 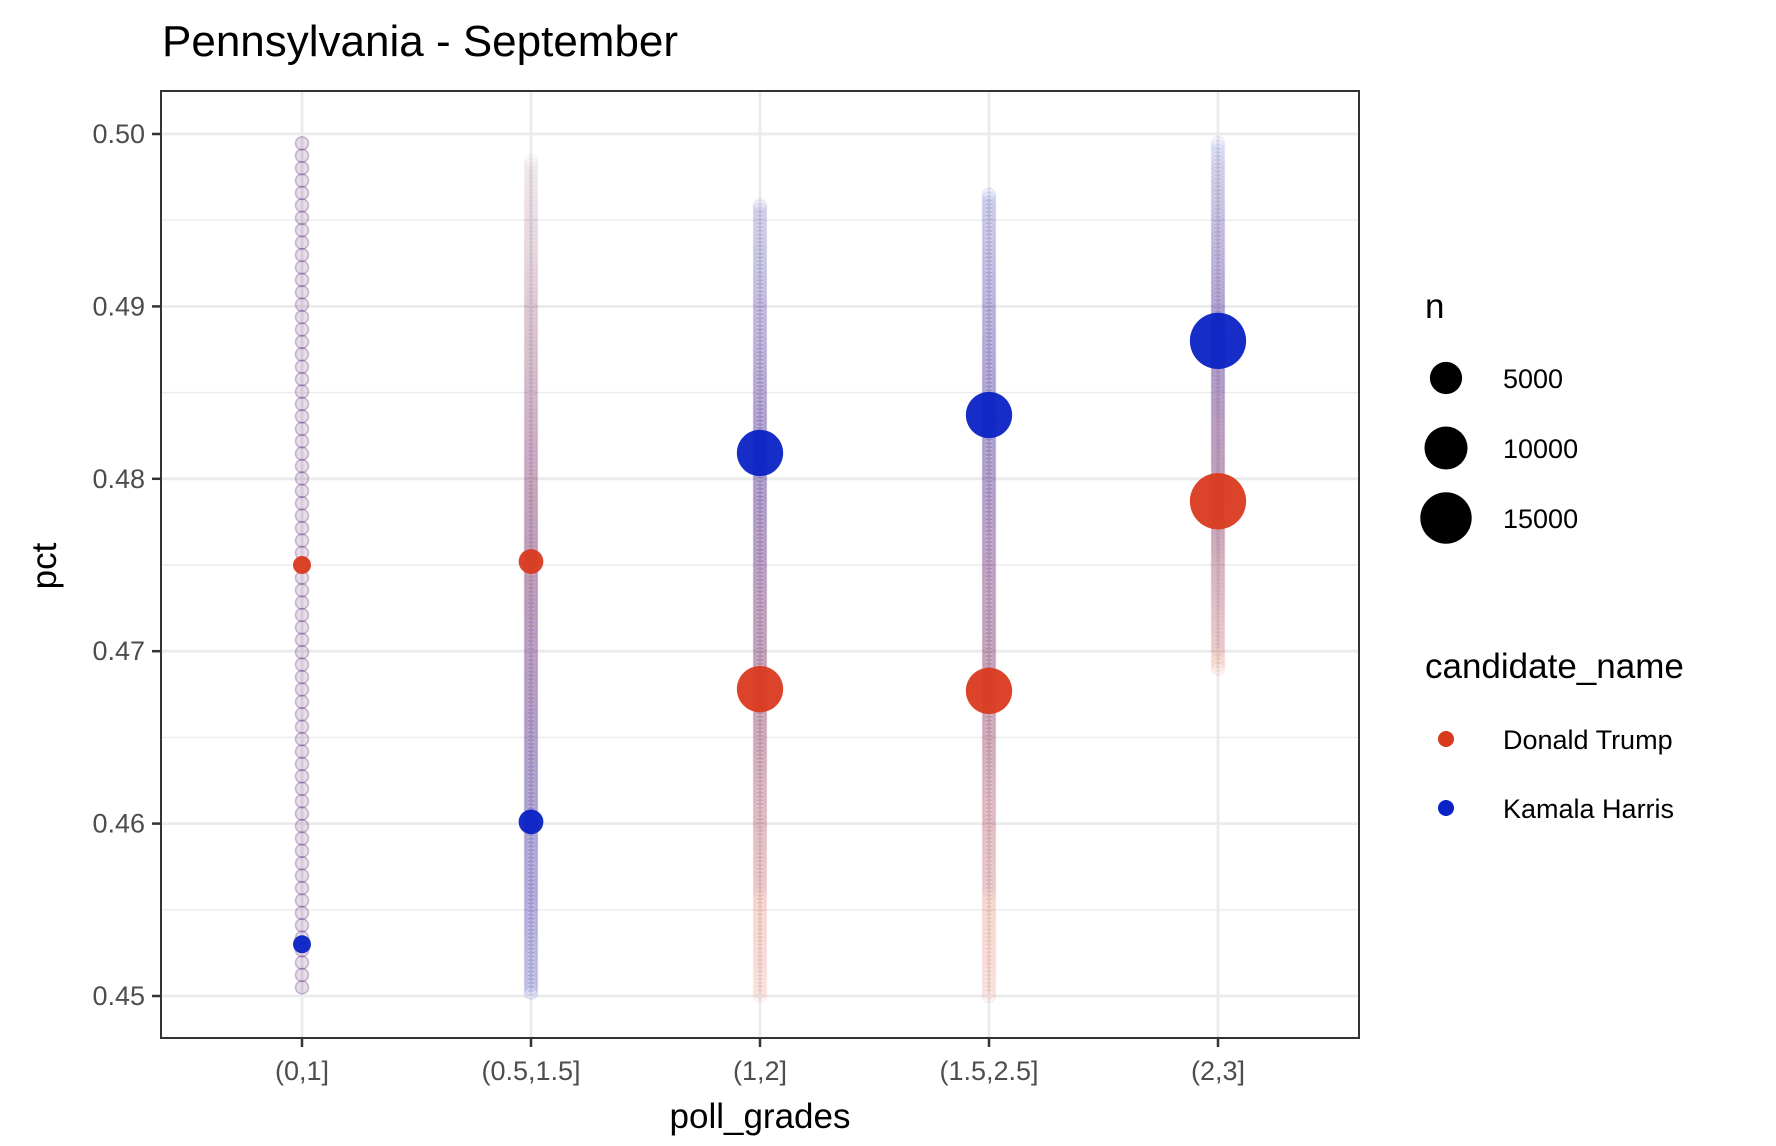 I want to click on x-tick-label: (0,1], so click(x=302, y=1071).